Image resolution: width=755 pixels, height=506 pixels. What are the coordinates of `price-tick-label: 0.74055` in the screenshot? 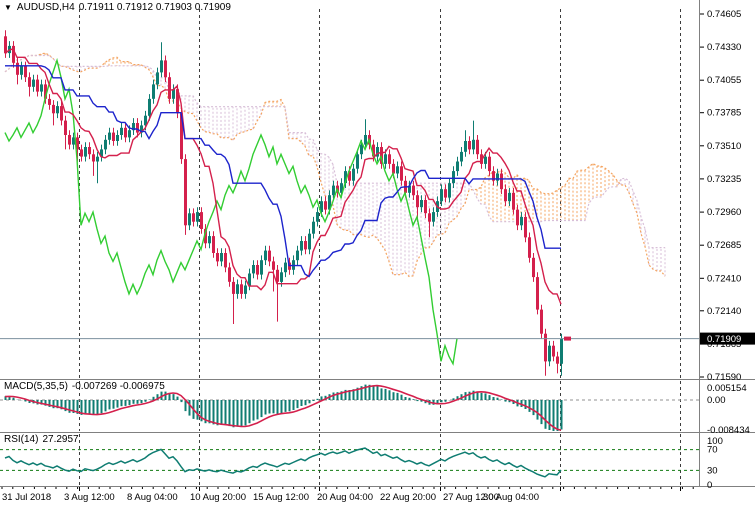 It's located at (724, 80).